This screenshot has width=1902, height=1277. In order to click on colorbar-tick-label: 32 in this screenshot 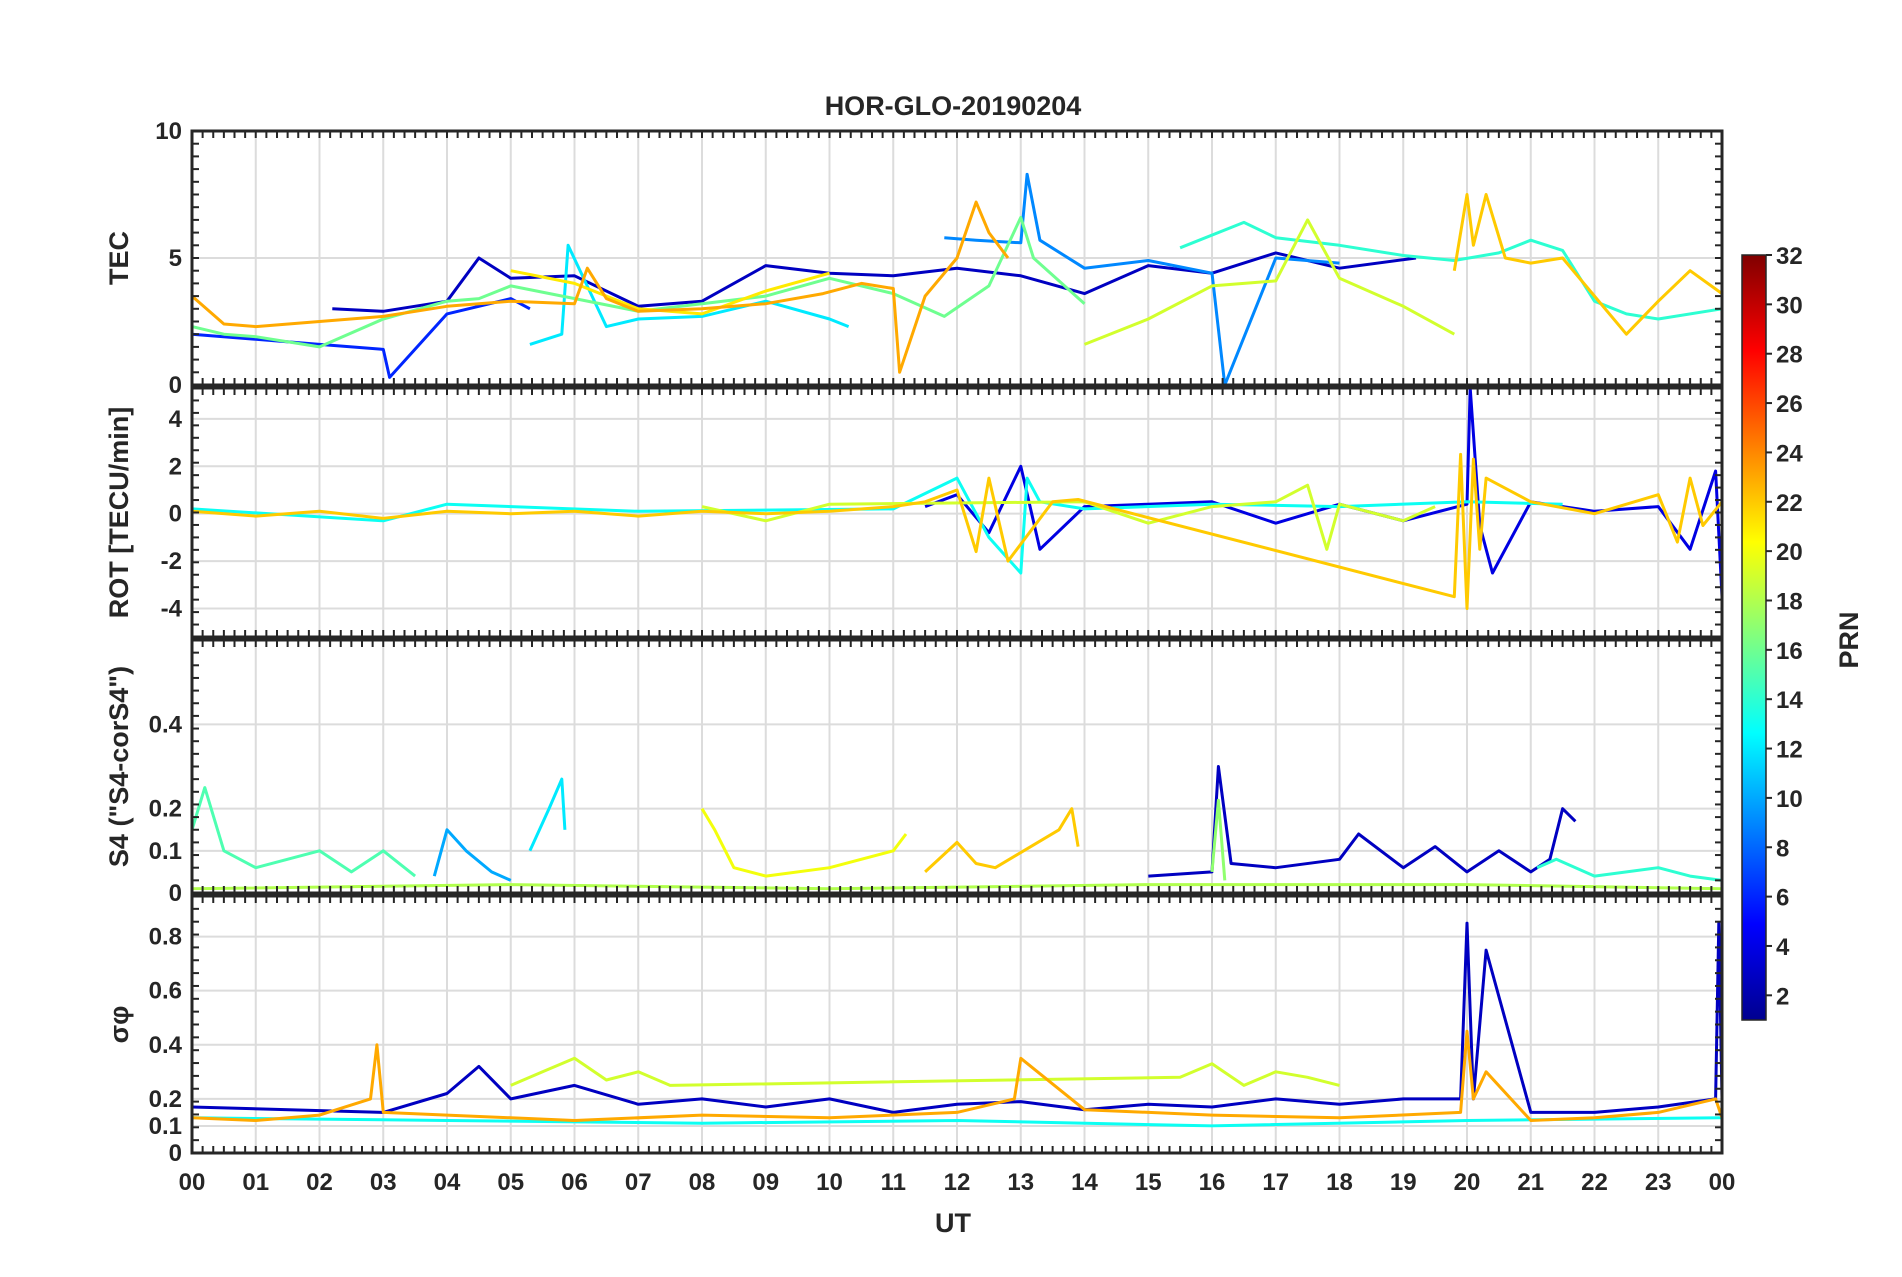, I will do `click(1789, 256)`.